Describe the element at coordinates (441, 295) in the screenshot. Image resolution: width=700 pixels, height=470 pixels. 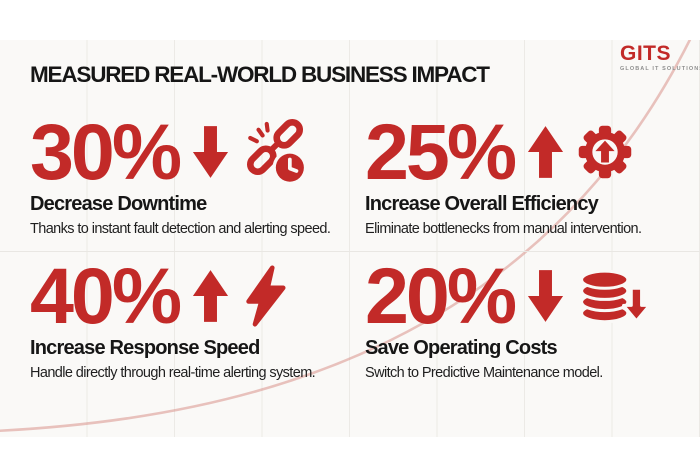
I see `stat-value: 20%` at that location.